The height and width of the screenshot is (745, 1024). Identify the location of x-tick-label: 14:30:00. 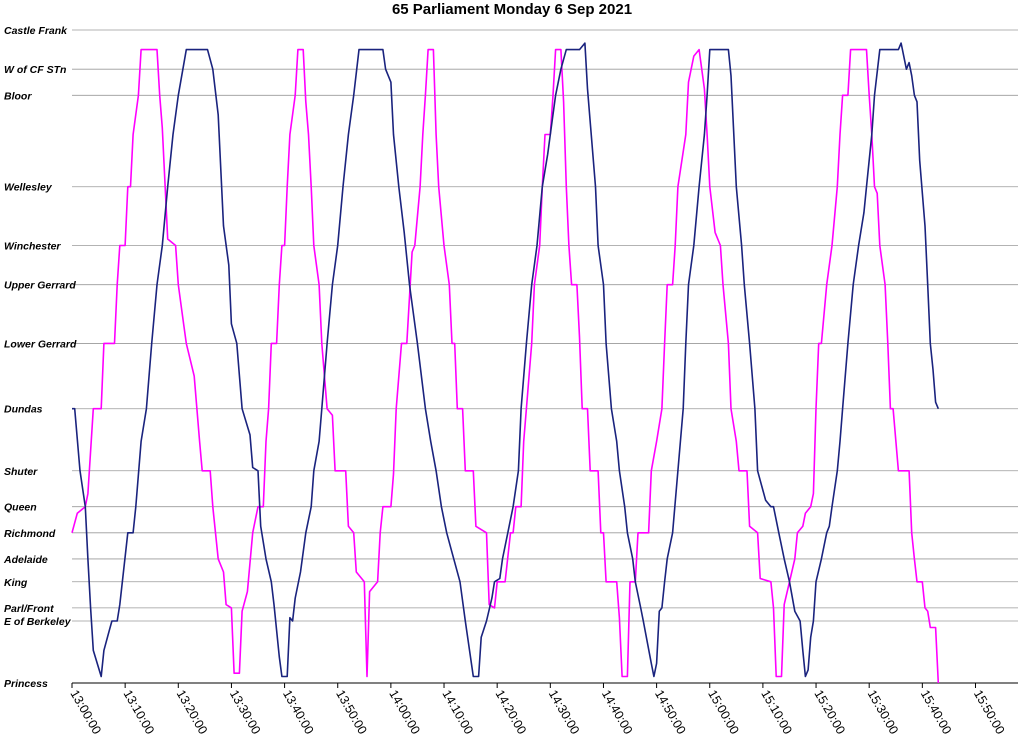
(564, 712).